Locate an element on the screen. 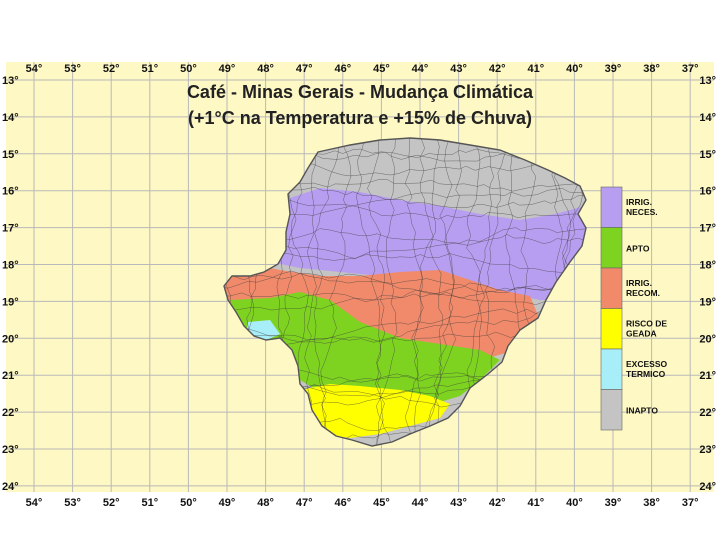 The width and height of the screenshot is (720, 540). legend-label: RECOM. is located at coordinates (643, 293).